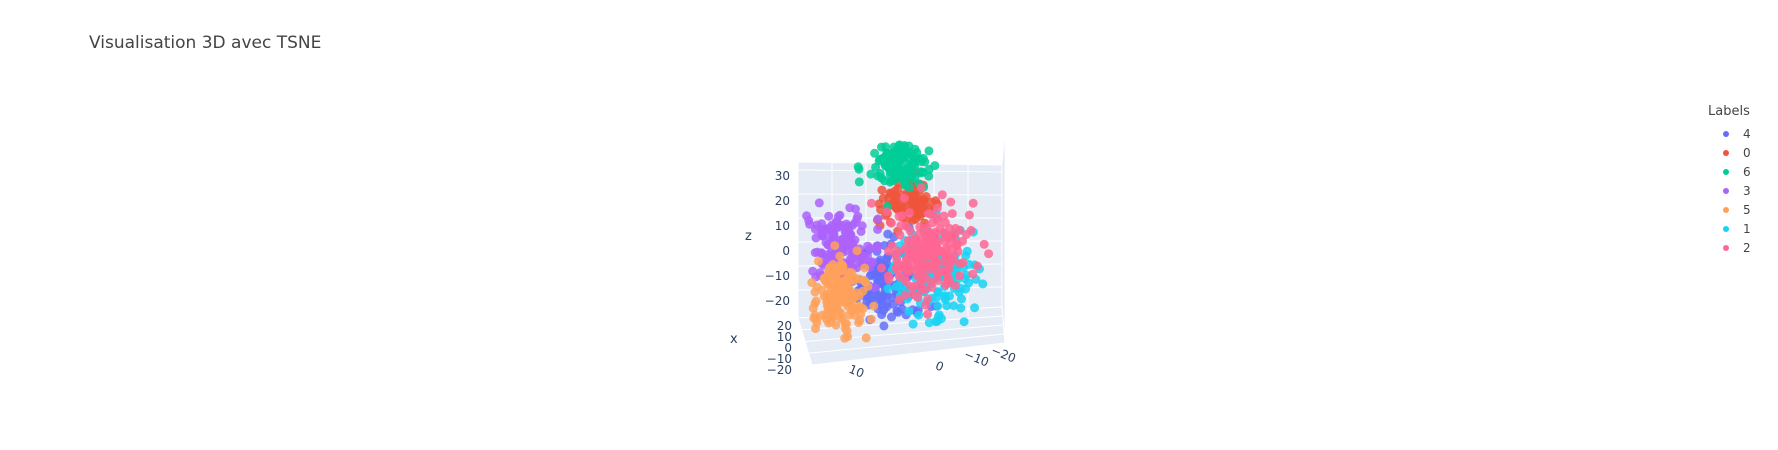 Image resolution: width=1778 pixels, height=450 pixels. What do you see at coordinates (779, 359) in the screenshot?
I see `x-tick-label: −10` at bounding box center [779, 359].